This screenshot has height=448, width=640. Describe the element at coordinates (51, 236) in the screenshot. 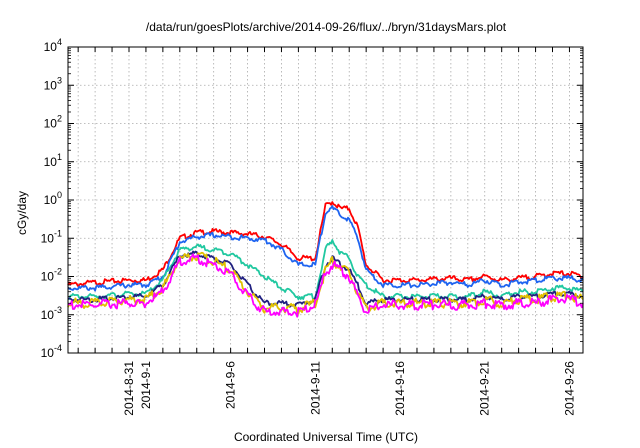

I see `y-tick-label: 10⁻¹` at that location.